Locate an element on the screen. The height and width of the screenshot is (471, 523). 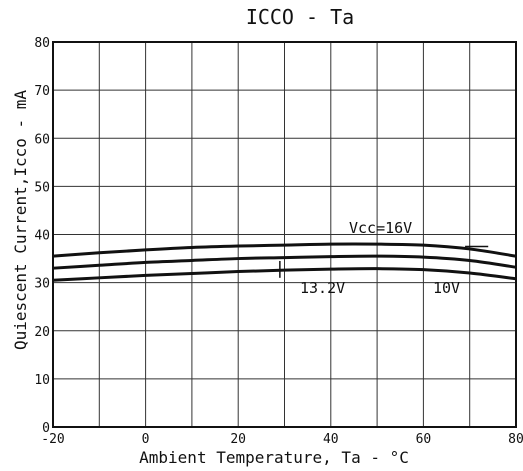
y-tick-label: 70 is located at coordinates (42, 91).